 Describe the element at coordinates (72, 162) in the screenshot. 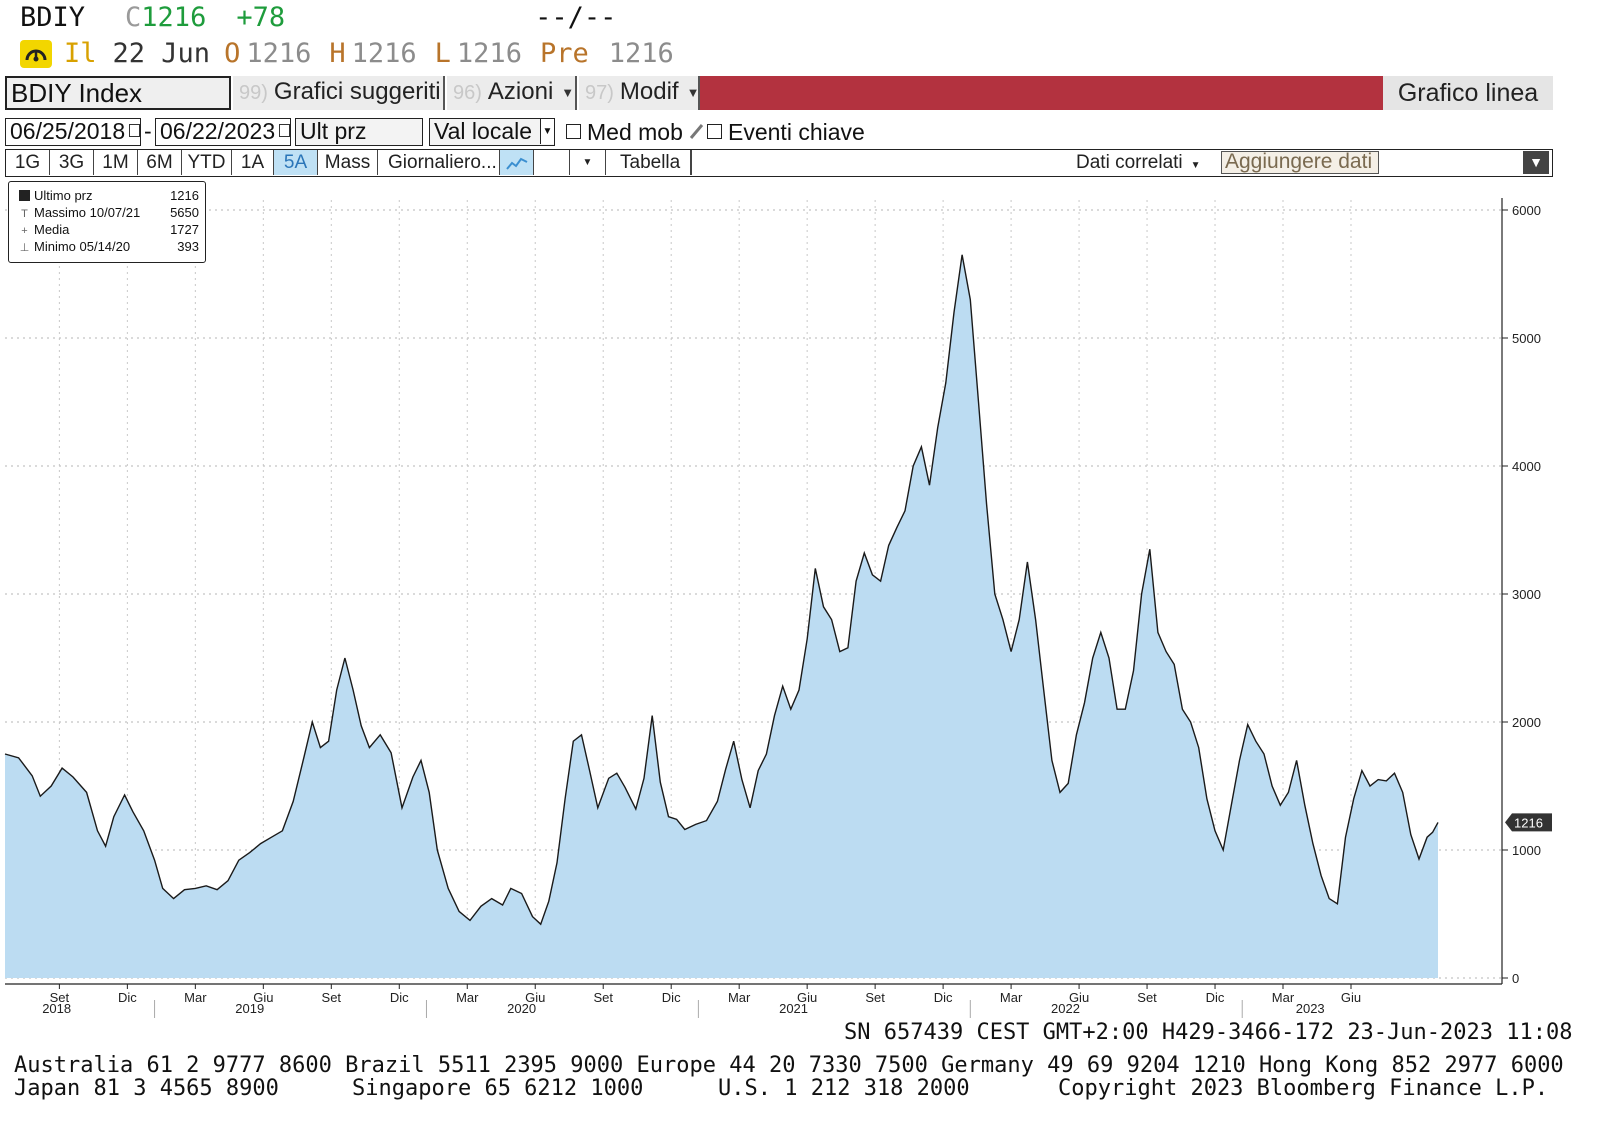

I see `range-3g: 3G` at that location.